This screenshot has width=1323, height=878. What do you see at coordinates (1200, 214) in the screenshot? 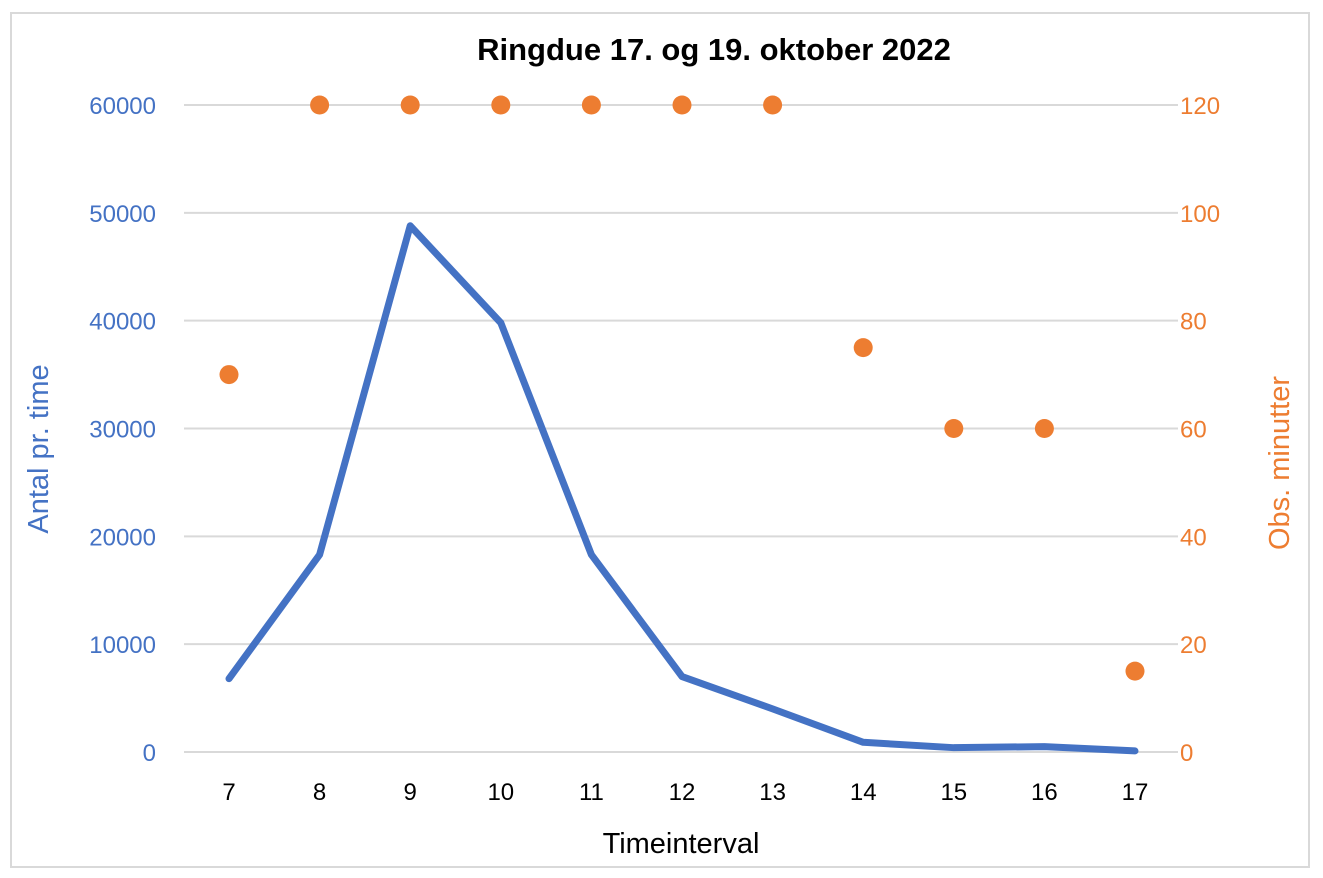
I see `y2-tick-label: 100` at bounding box center [1200, 214].